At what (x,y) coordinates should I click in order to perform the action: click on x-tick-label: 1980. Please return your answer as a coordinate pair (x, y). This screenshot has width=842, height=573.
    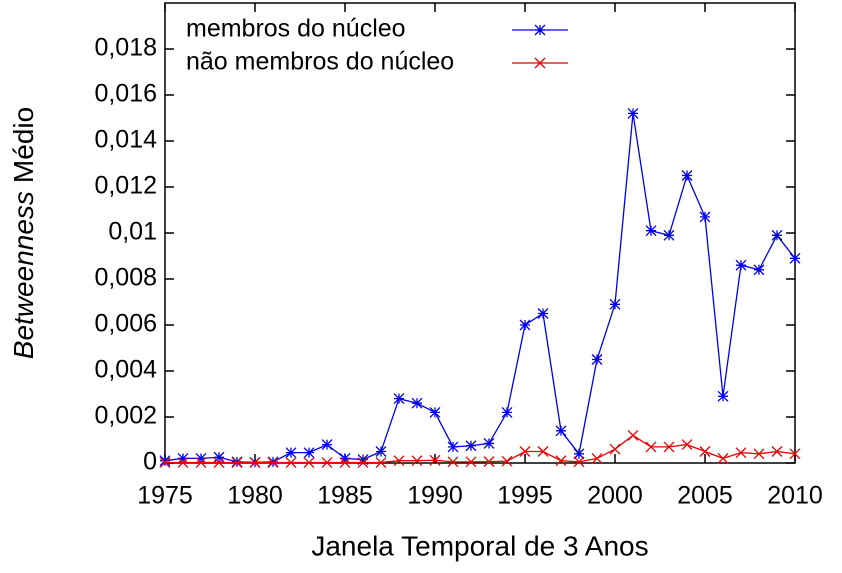
    Looking at the image, I should click on (255, 496).